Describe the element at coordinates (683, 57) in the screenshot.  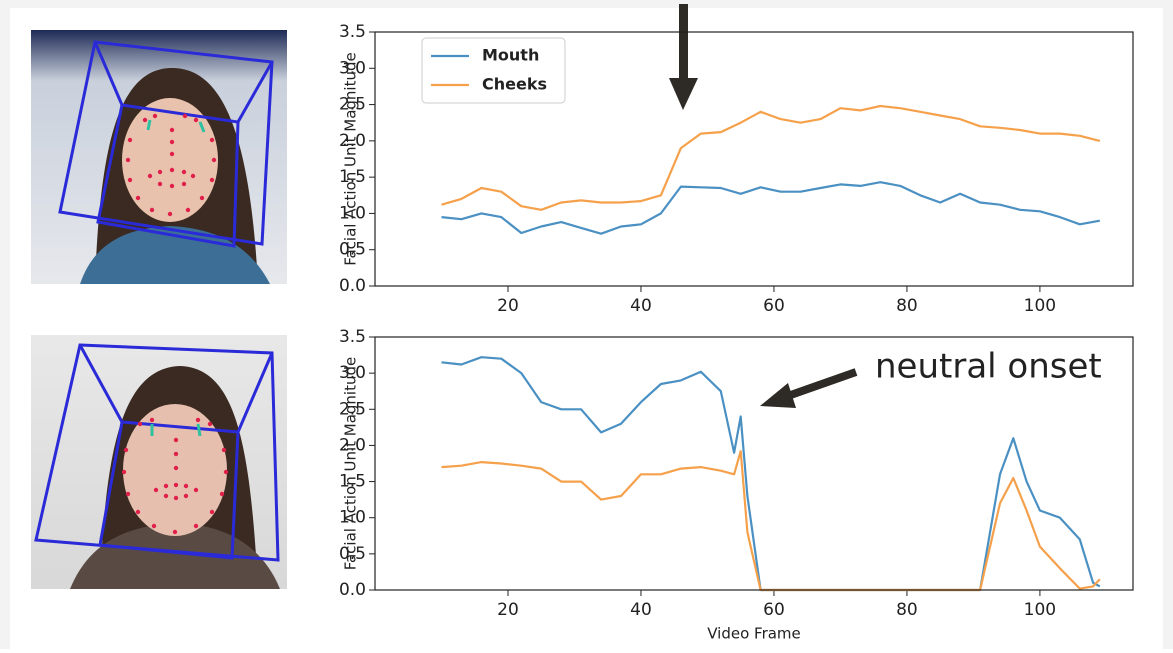
I see `arrow-down` at that location.